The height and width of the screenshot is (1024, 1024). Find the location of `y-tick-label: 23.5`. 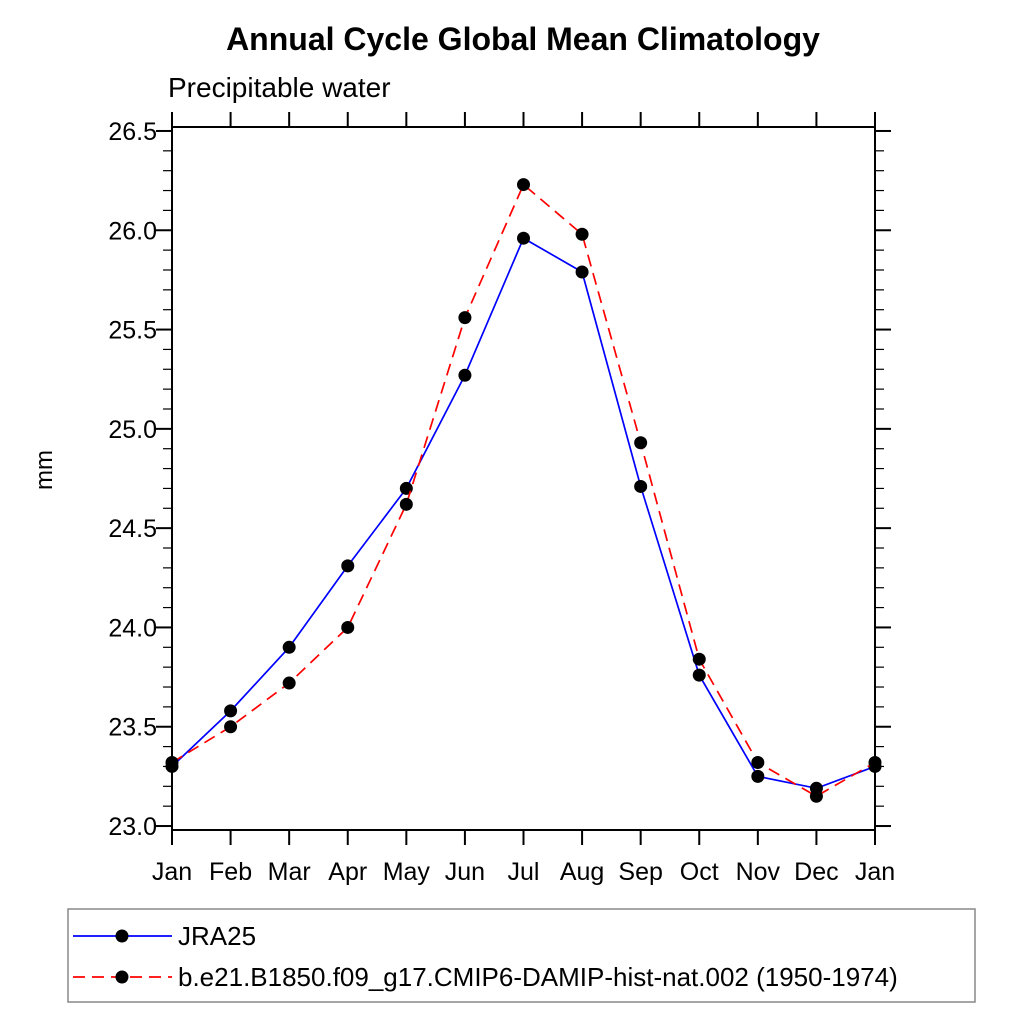

y-tick-label: 23.5 is located at coordinates (132, 728).